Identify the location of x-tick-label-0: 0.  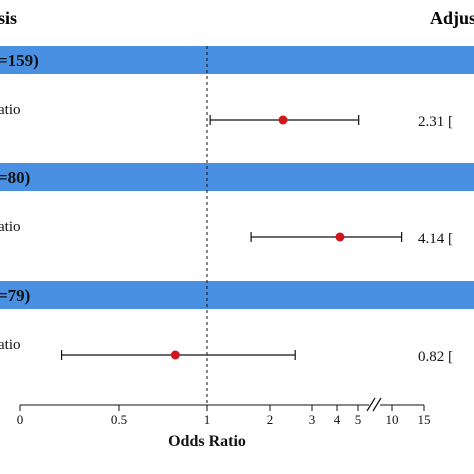
(20, 419).